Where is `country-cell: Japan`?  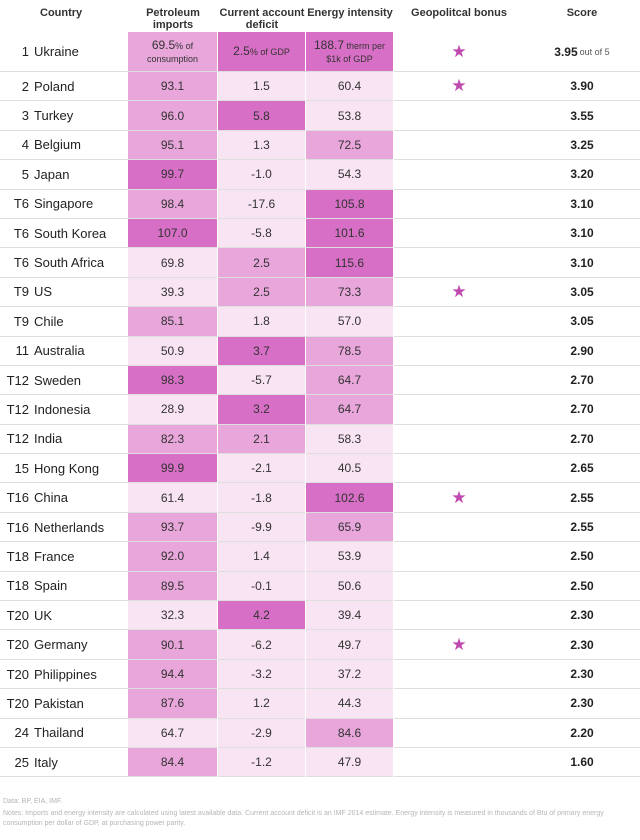
country-cell: Japan is located at coordinates (81, 175).